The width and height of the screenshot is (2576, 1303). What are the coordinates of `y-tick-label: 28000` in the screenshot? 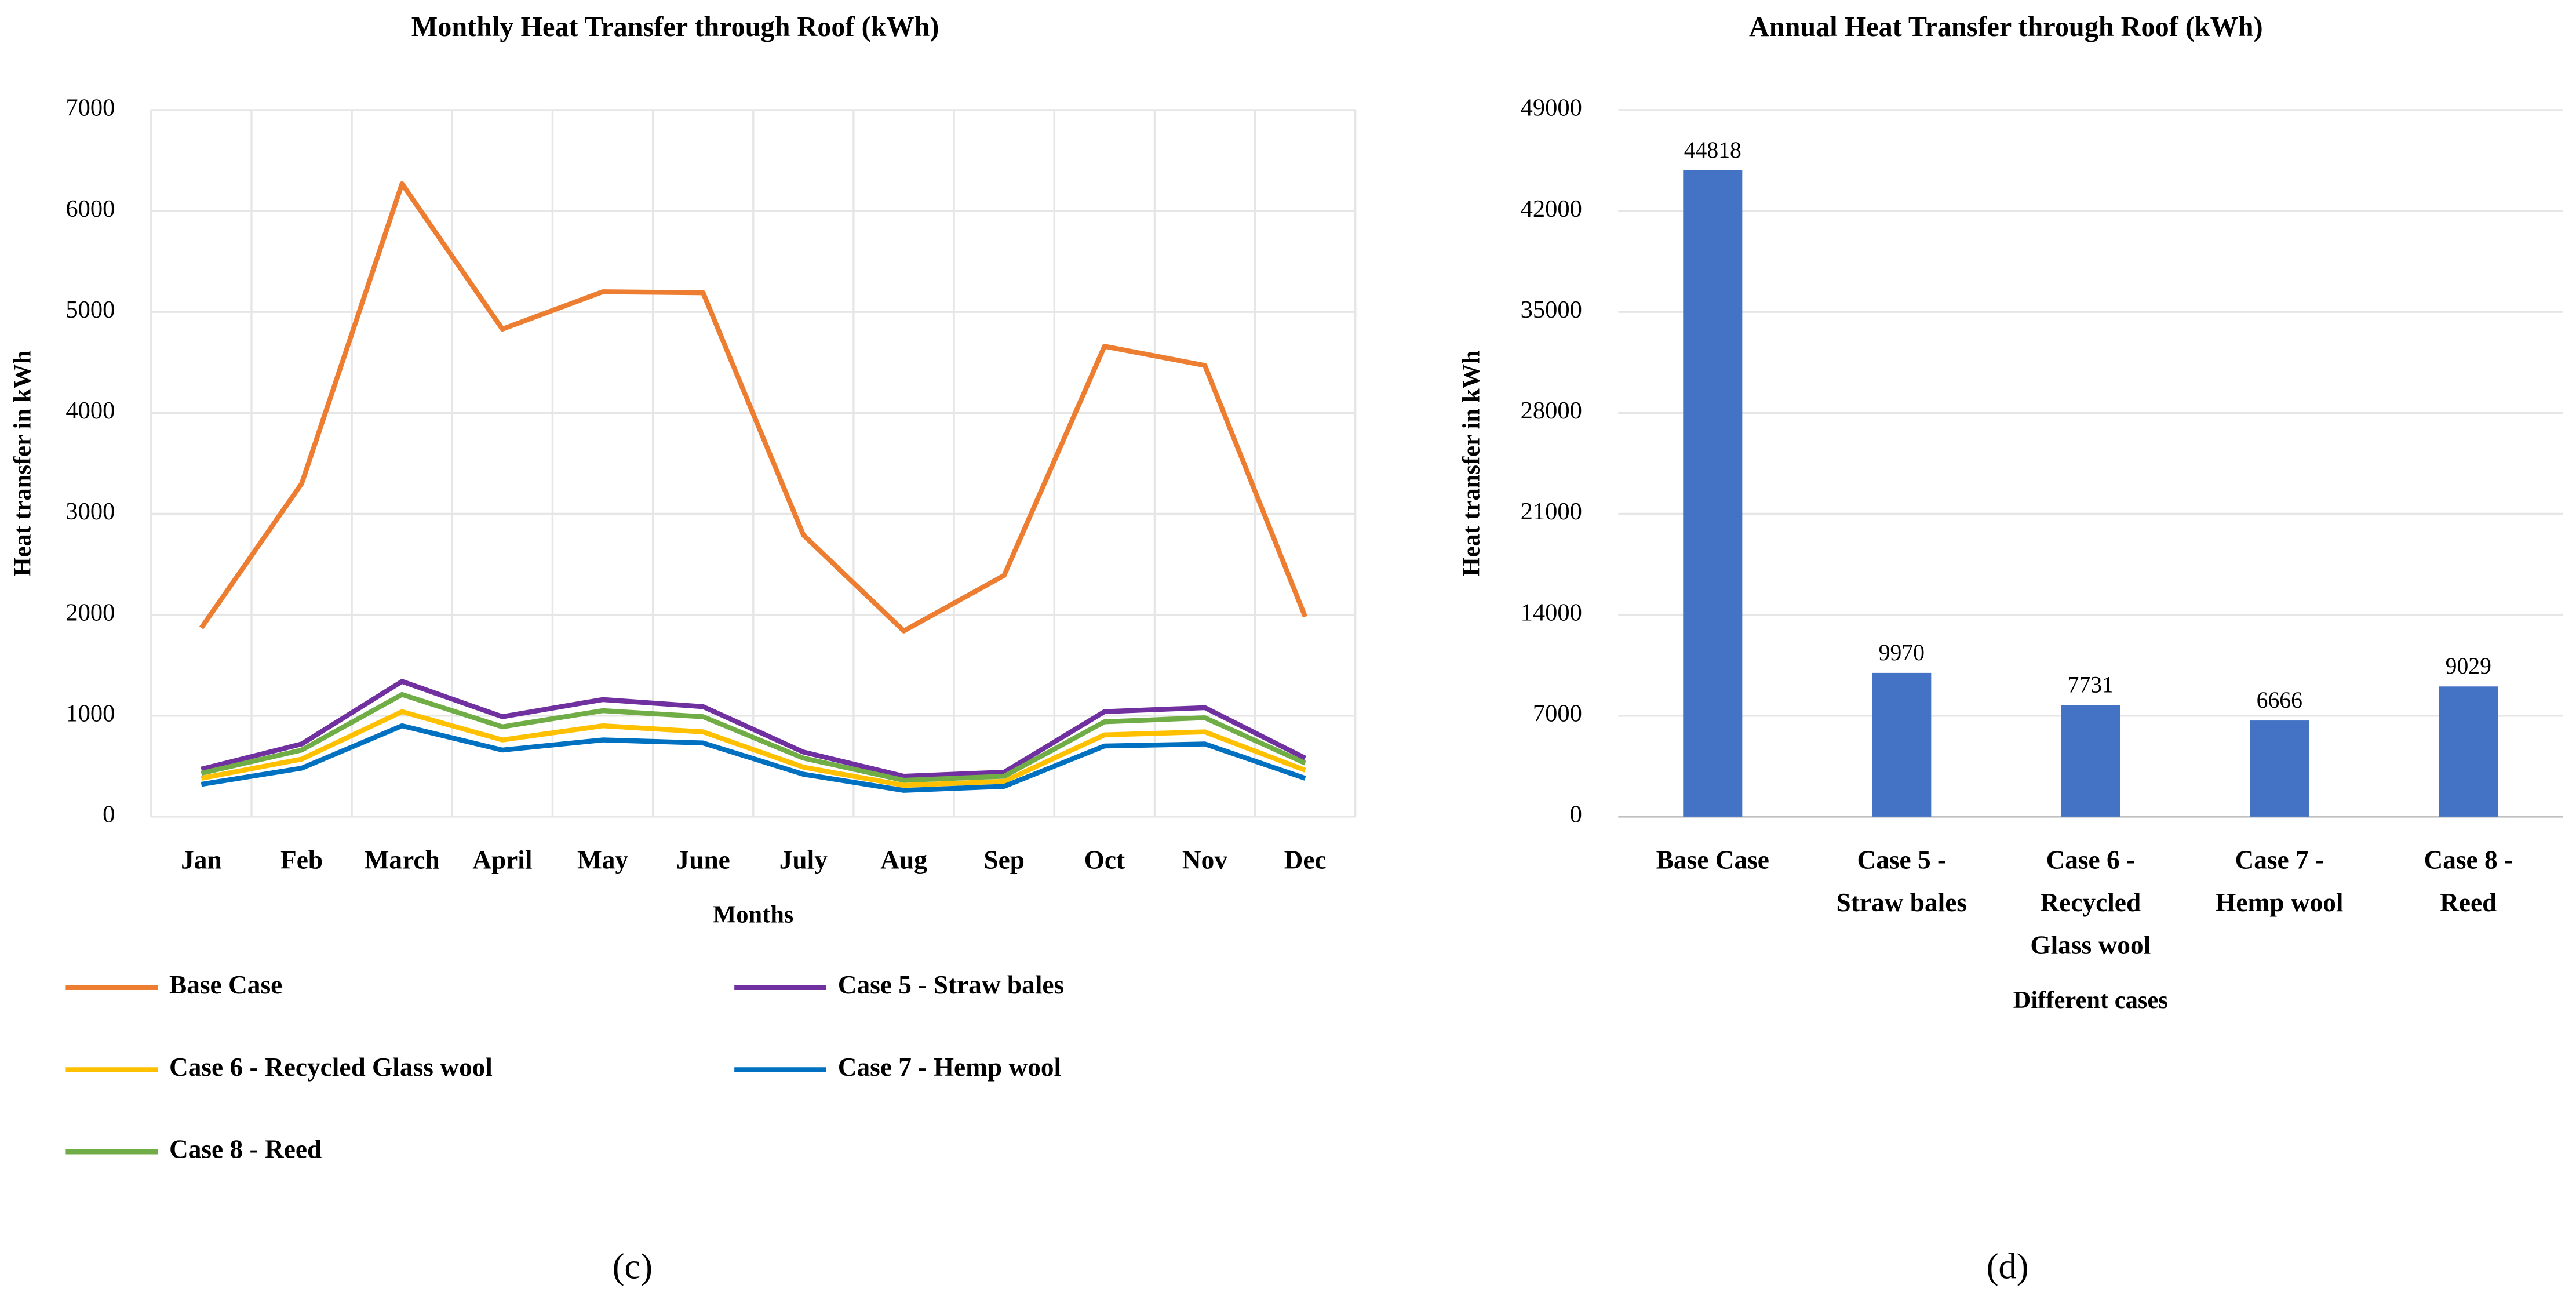 It's located at (1551, 410).